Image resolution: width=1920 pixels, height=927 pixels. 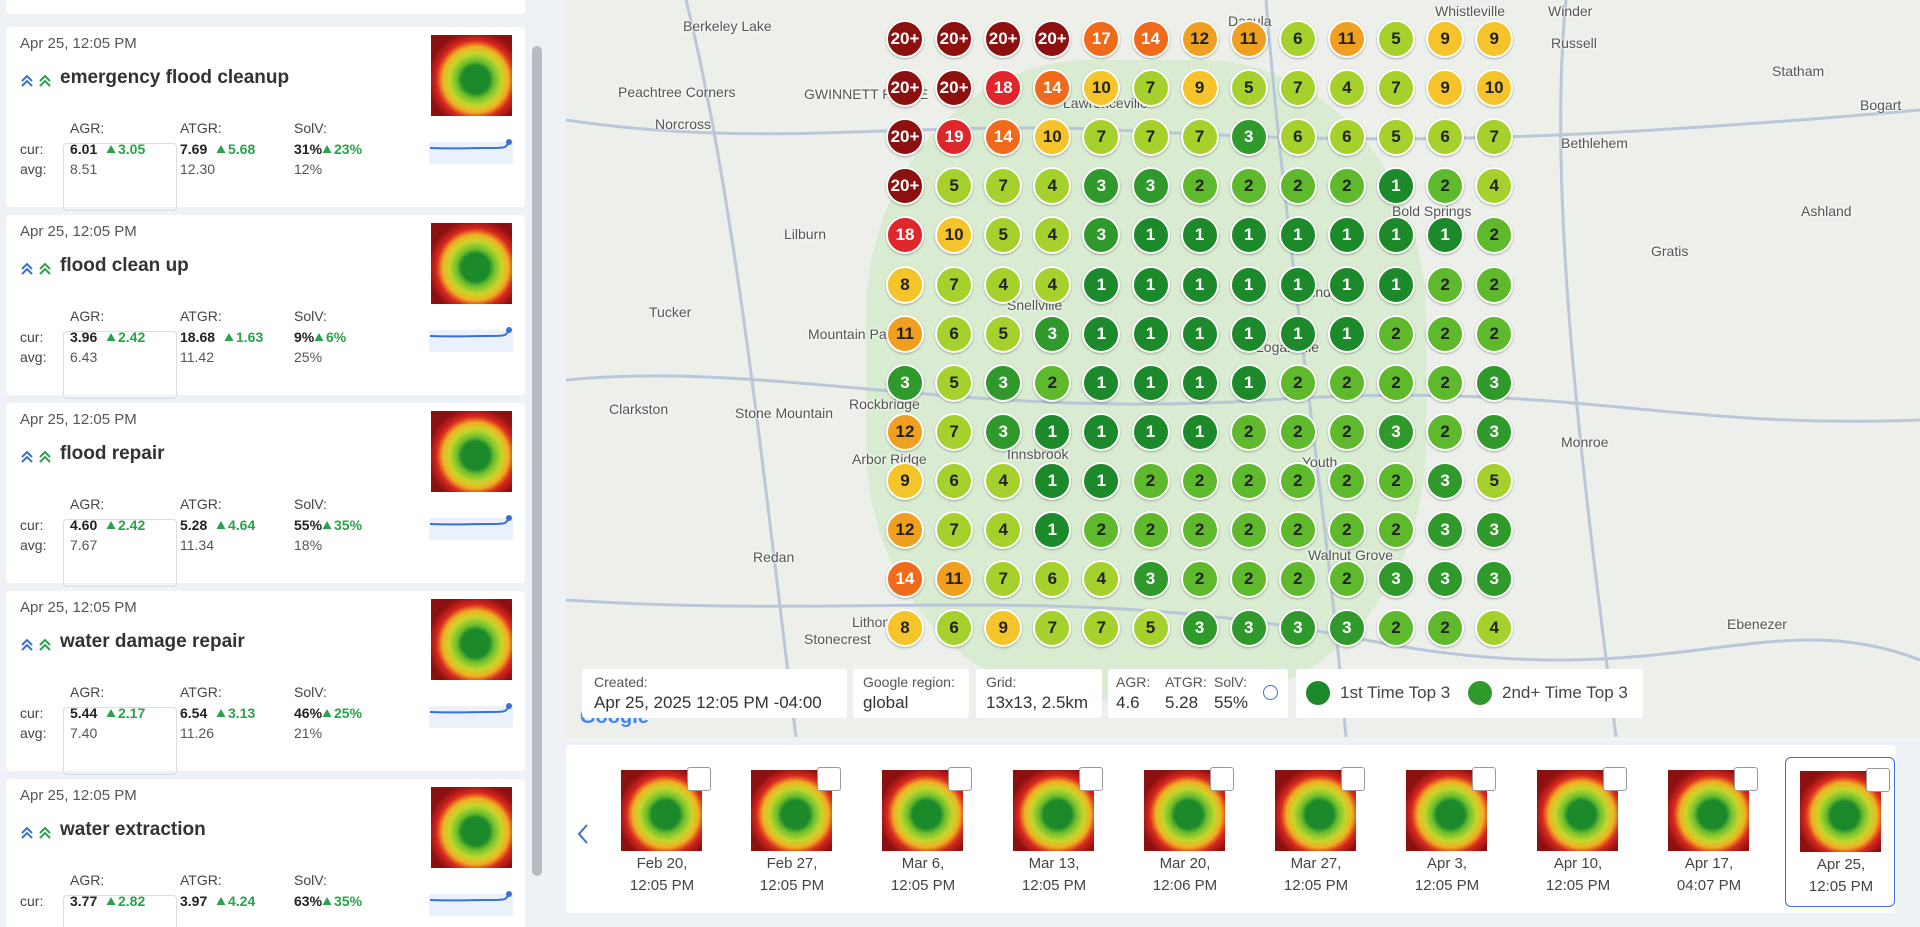 What do you see at coordinates (583, 834) in the screenshot?
I see `timeline-prev` at bounding box center [583, 834].